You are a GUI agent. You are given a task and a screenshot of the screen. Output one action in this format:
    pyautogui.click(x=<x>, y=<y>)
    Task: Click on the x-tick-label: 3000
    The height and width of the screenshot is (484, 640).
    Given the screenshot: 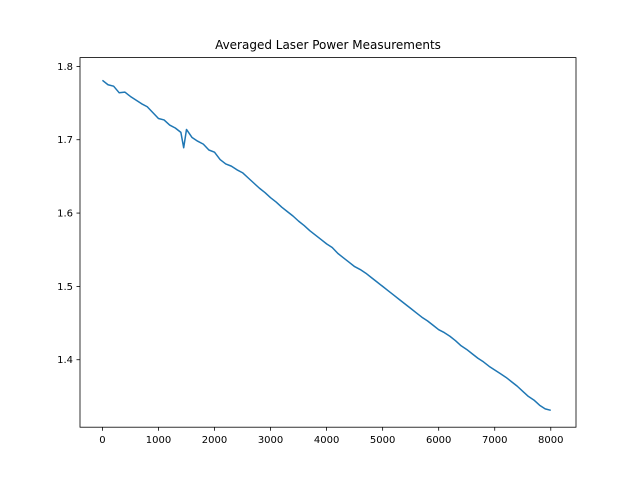 What is the action you would take?
    pyautogui.click(x=270, y=440)
    